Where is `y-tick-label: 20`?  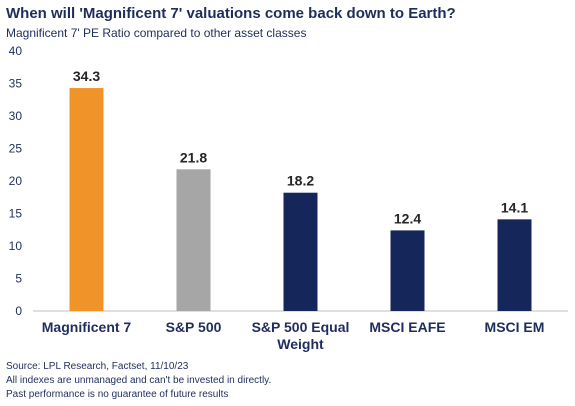
y-tick-label: 20 is located at coordinates (16, 181).